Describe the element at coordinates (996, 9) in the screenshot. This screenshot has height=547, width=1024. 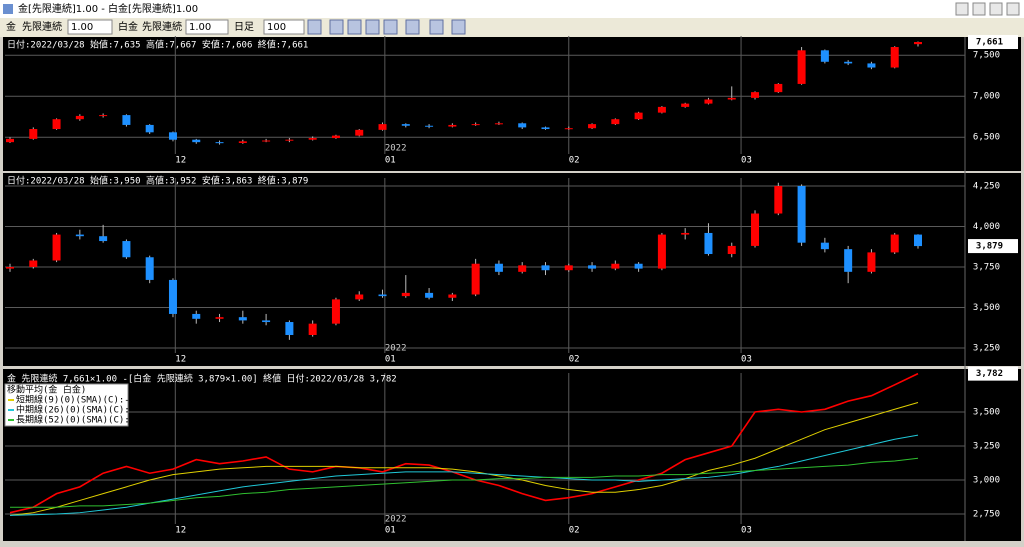
I see `maximize-button` at that location.